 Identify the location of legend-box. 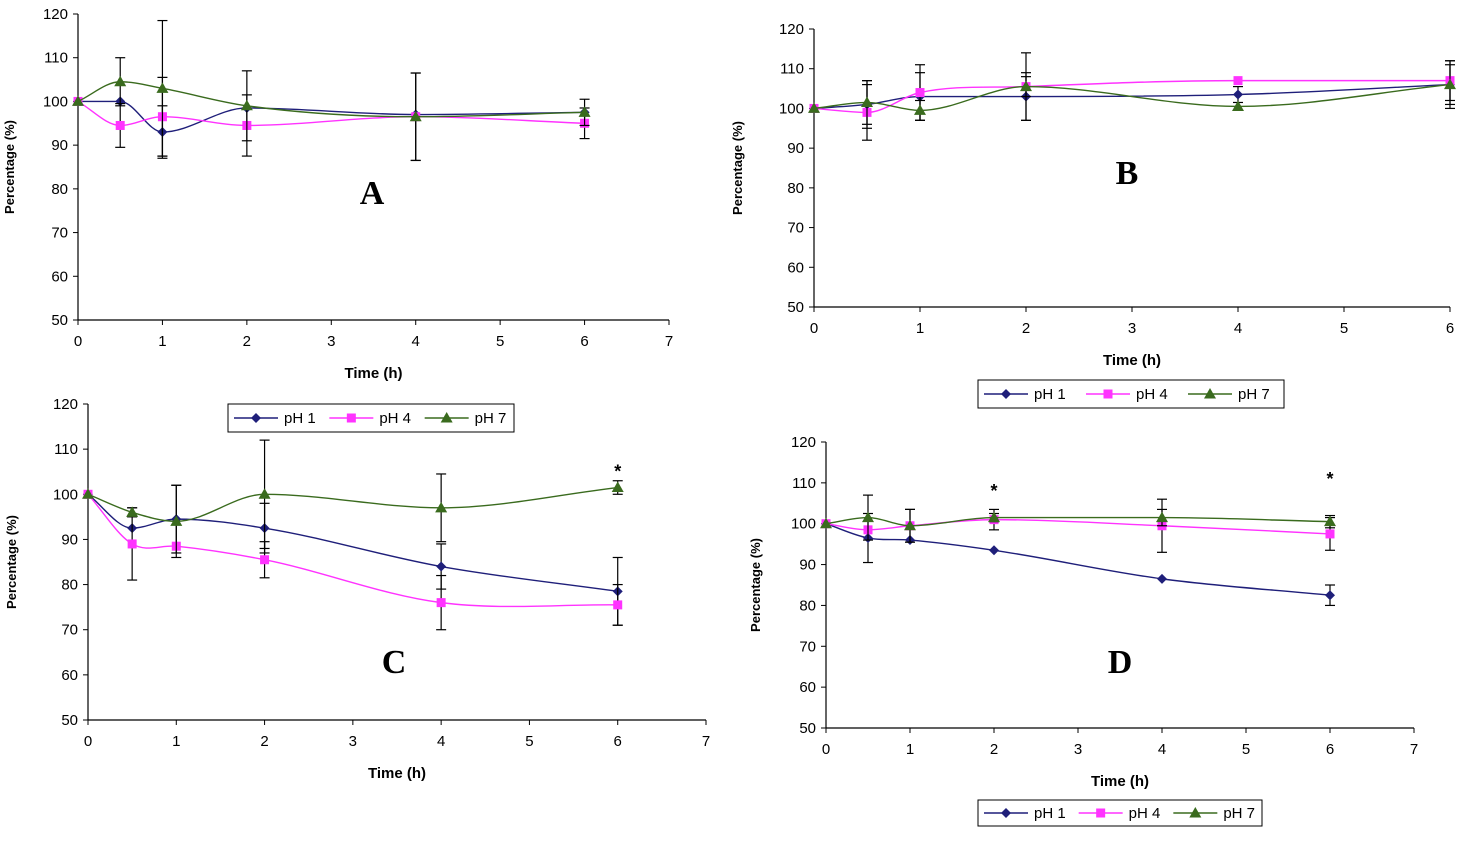
(1131, 394).